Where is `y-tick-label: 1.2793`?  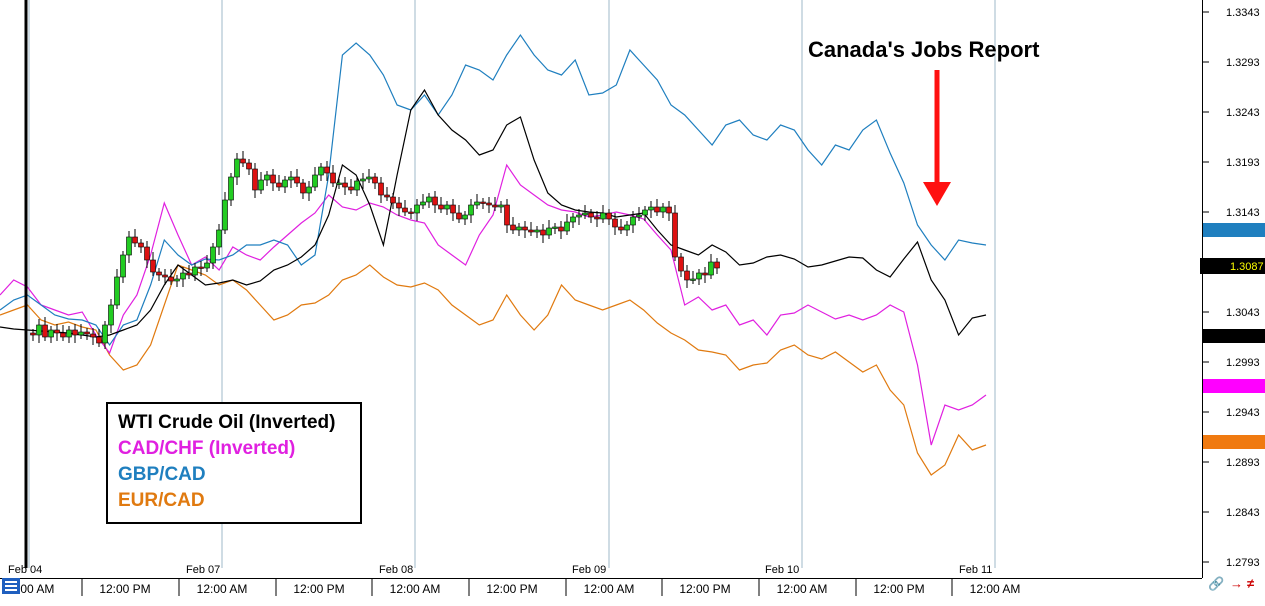 y-tick-label: 1.2793 is located at coordinates (1243, 563).